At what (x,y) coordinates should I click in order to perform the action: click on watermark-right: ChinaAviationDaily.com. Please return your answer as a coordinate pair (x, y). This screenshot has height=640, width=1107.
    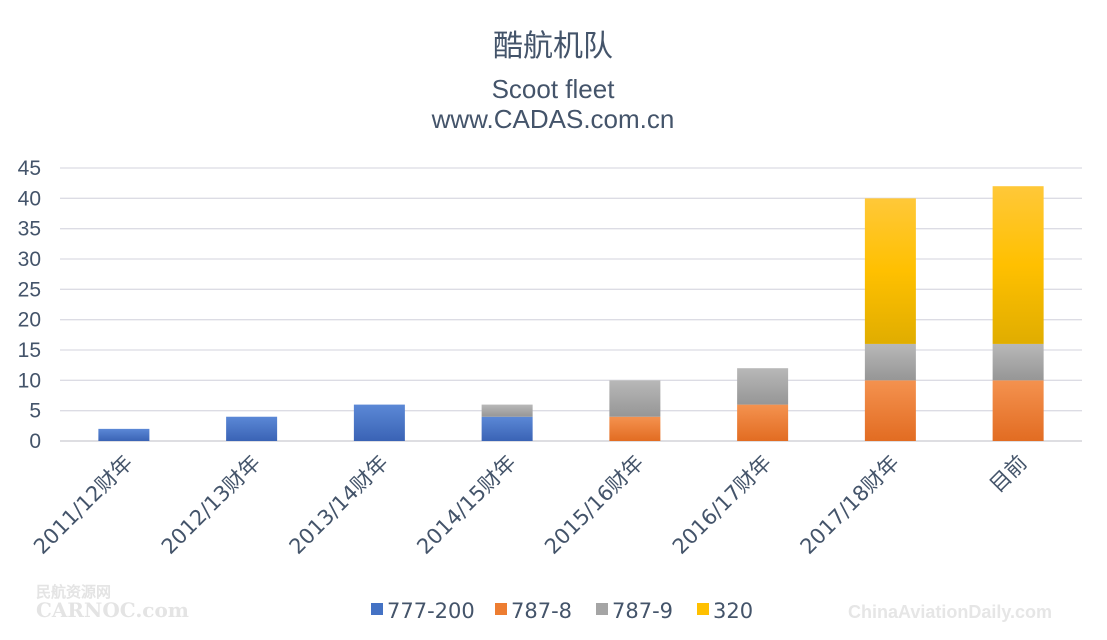
    Looking at the image, I should click on (950, 612).